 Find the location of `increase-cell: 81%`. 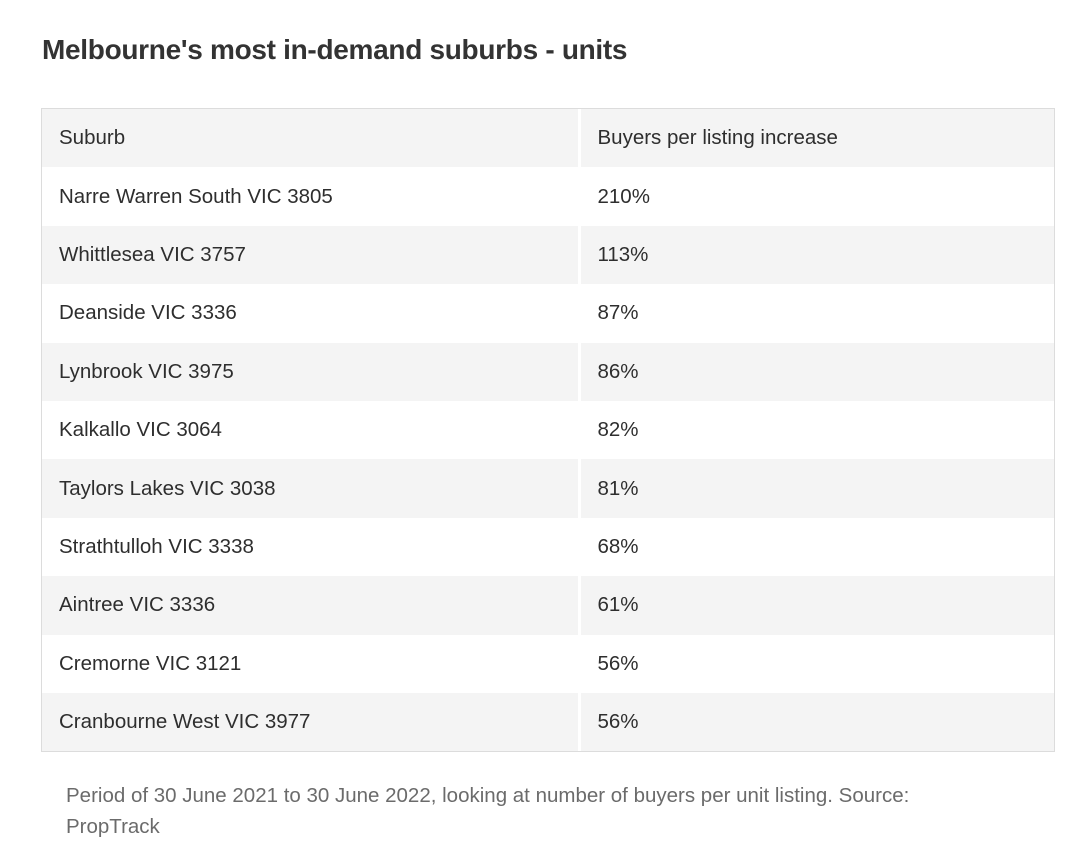

increase-cell: 81% is located at coordinates (815, 488).